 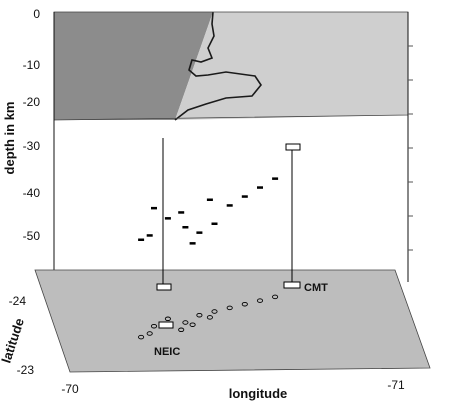 What do you see at coordinates (410, 148) in the screenshot?
I see `right-depth-ticks` at bounding box center [410, 148].